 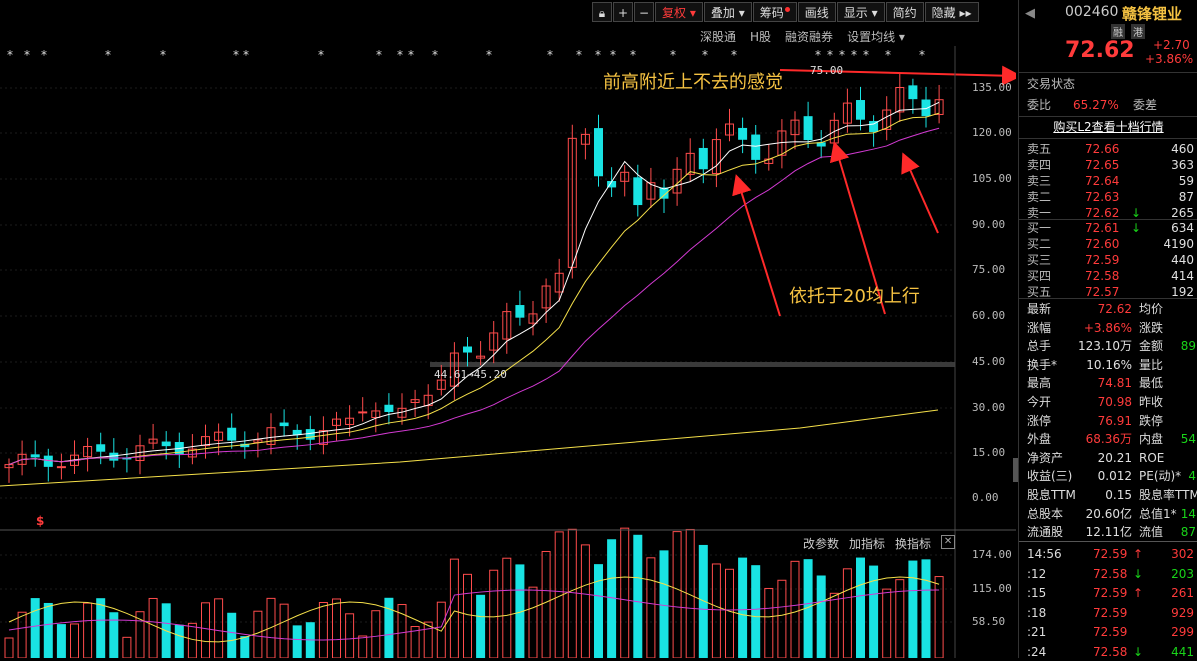 I want to click on stats-row: 净资产 20.21 ROE, so click(x=1096, y=457).